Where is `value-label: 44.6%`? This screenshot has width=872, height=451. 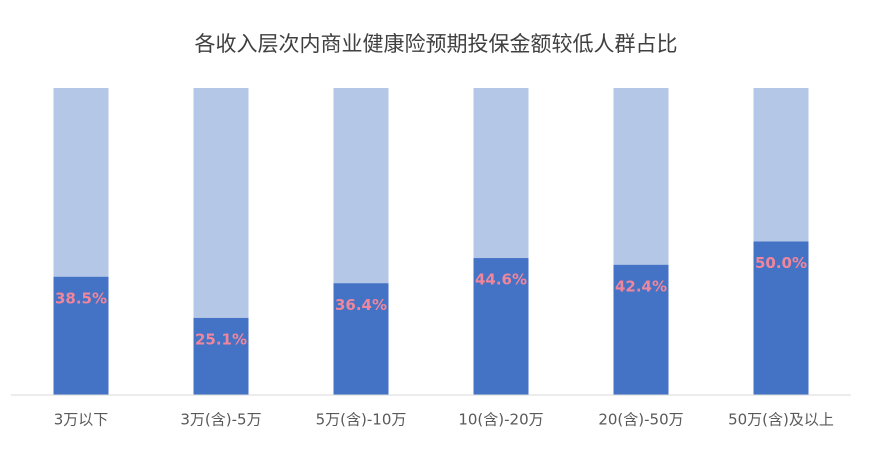
value-label: 44.6% is located at coordinates (501, 280).